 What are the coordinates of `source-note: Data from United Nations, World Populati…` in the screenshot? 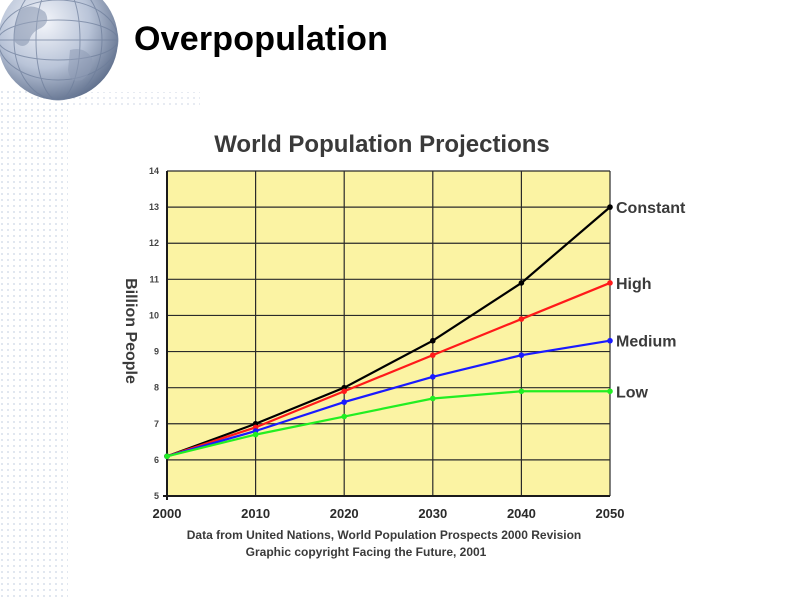 It's located at (384, 535).